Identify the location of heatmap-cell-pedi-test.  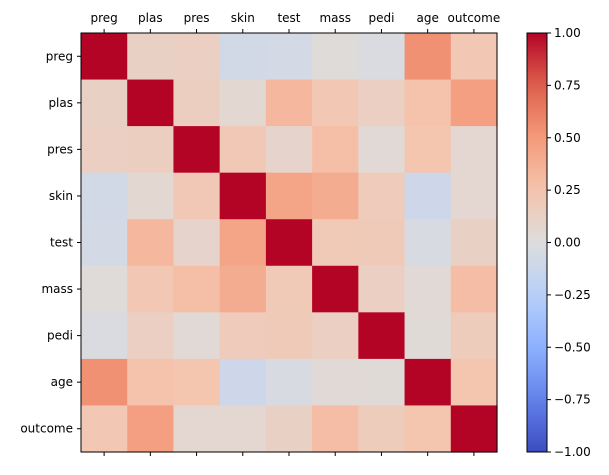
(289, 336).